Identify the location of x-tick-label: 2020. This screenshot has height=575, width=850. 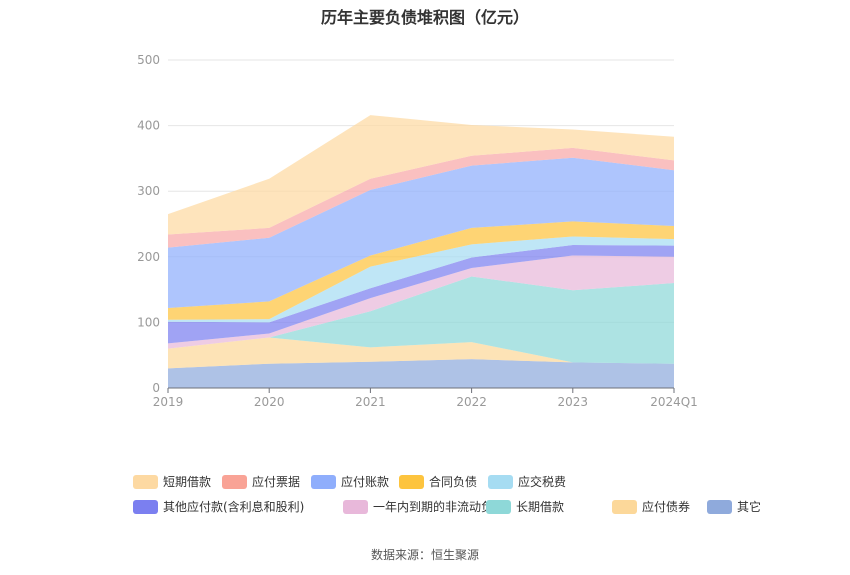
(269, 402).